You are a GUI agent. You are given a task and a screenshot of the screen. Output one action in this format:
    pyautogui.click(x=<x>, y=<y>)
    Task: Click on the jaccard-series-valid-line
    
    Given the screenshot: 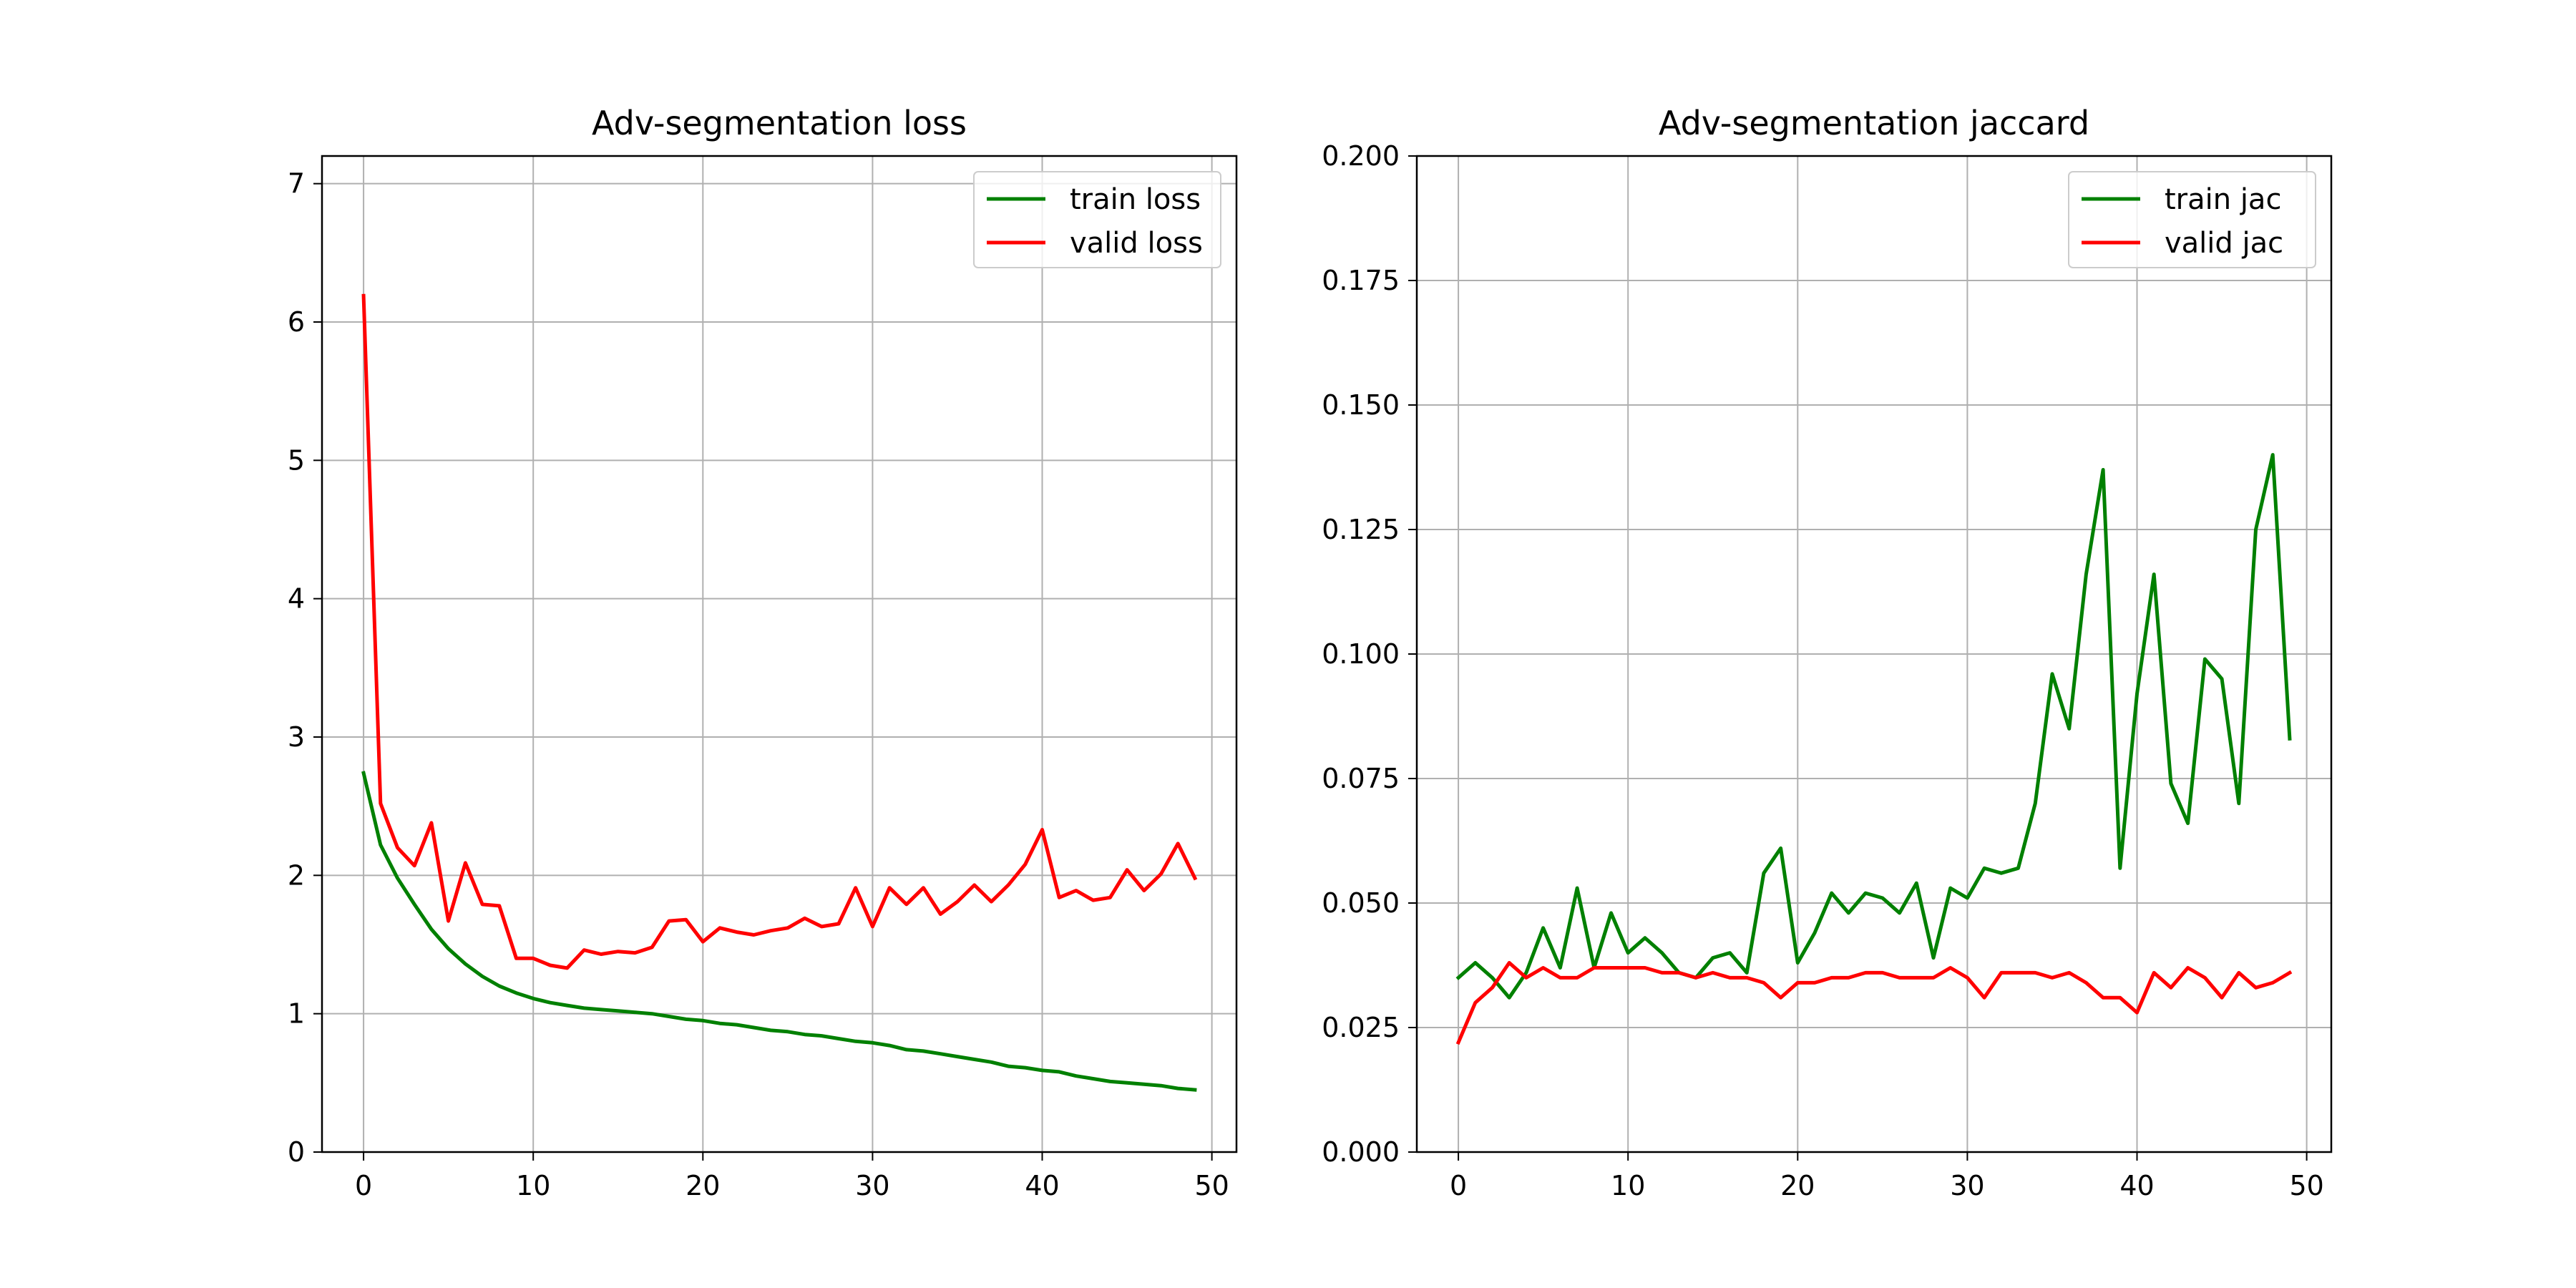 What is the action you would take?
    pyautogui.click(x=1874, y=1003)
    